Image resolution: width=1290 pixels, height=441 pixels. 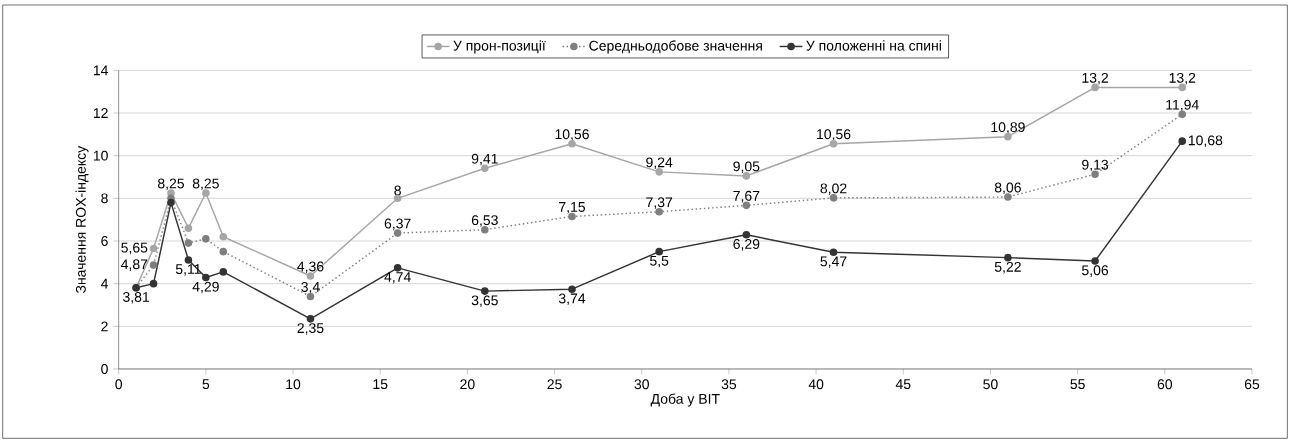 I want to click on data-label: 5,47, so click(x=833, y=262).